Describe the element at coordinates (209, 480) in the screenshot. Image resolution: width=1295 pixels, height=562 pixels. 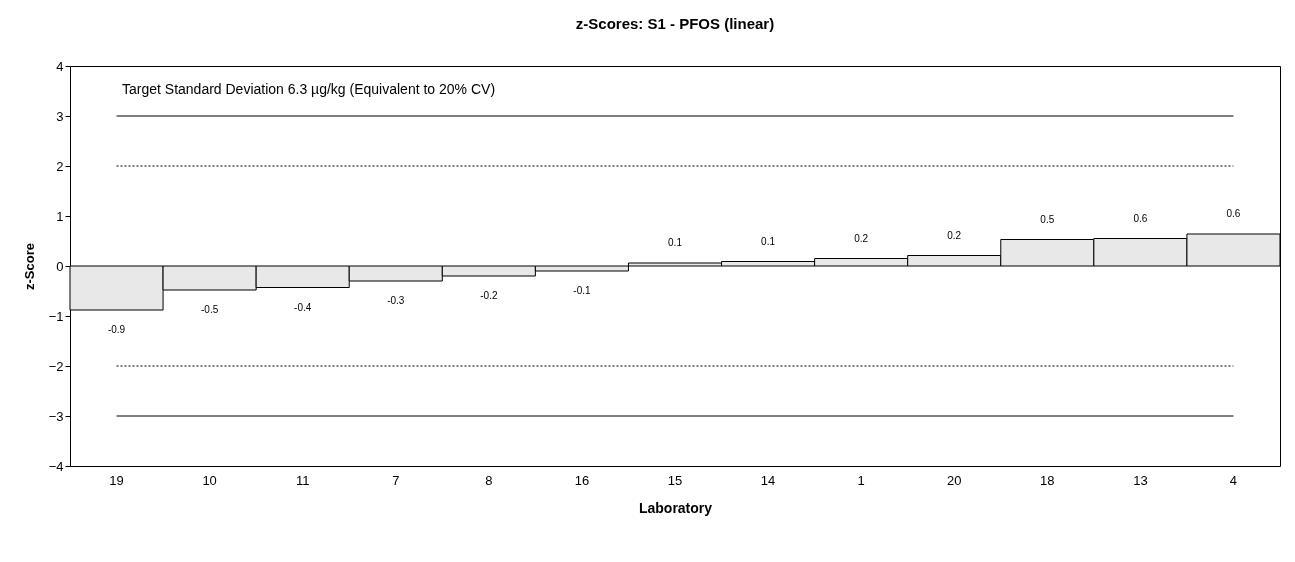
I see `x-tick-label: 10` at that location.